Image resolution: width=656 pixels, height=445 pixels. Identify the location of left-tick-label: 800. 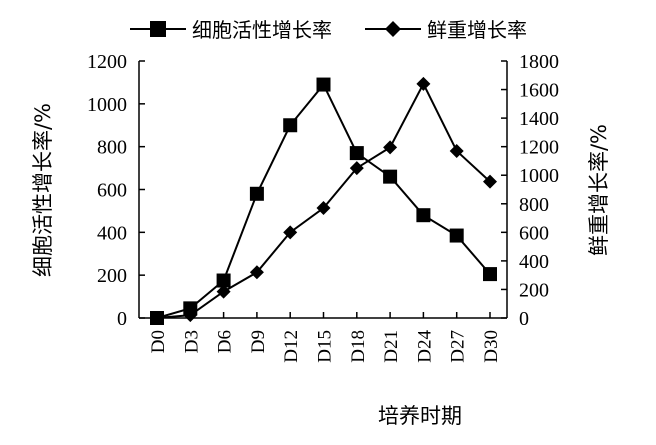
(112, 148).